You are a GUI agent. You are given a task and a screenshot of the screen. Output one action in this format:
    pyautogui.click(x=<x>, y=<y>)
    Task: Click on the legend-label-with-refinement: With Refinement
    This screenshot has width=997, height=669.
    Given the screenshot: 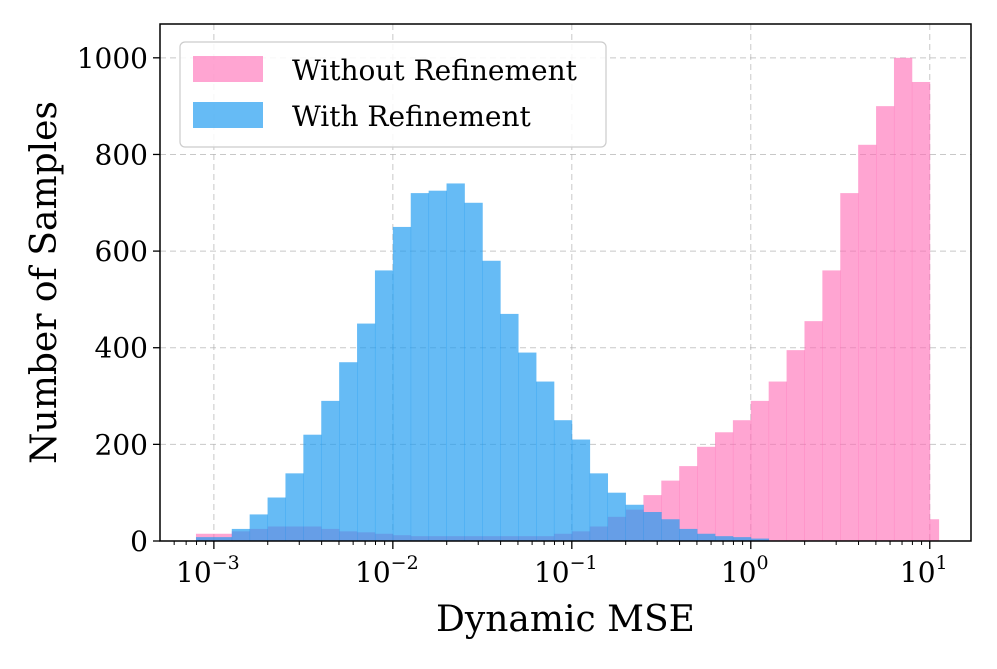 What is the action you would take?
    pyautogui.click(x=412, y=116)
    